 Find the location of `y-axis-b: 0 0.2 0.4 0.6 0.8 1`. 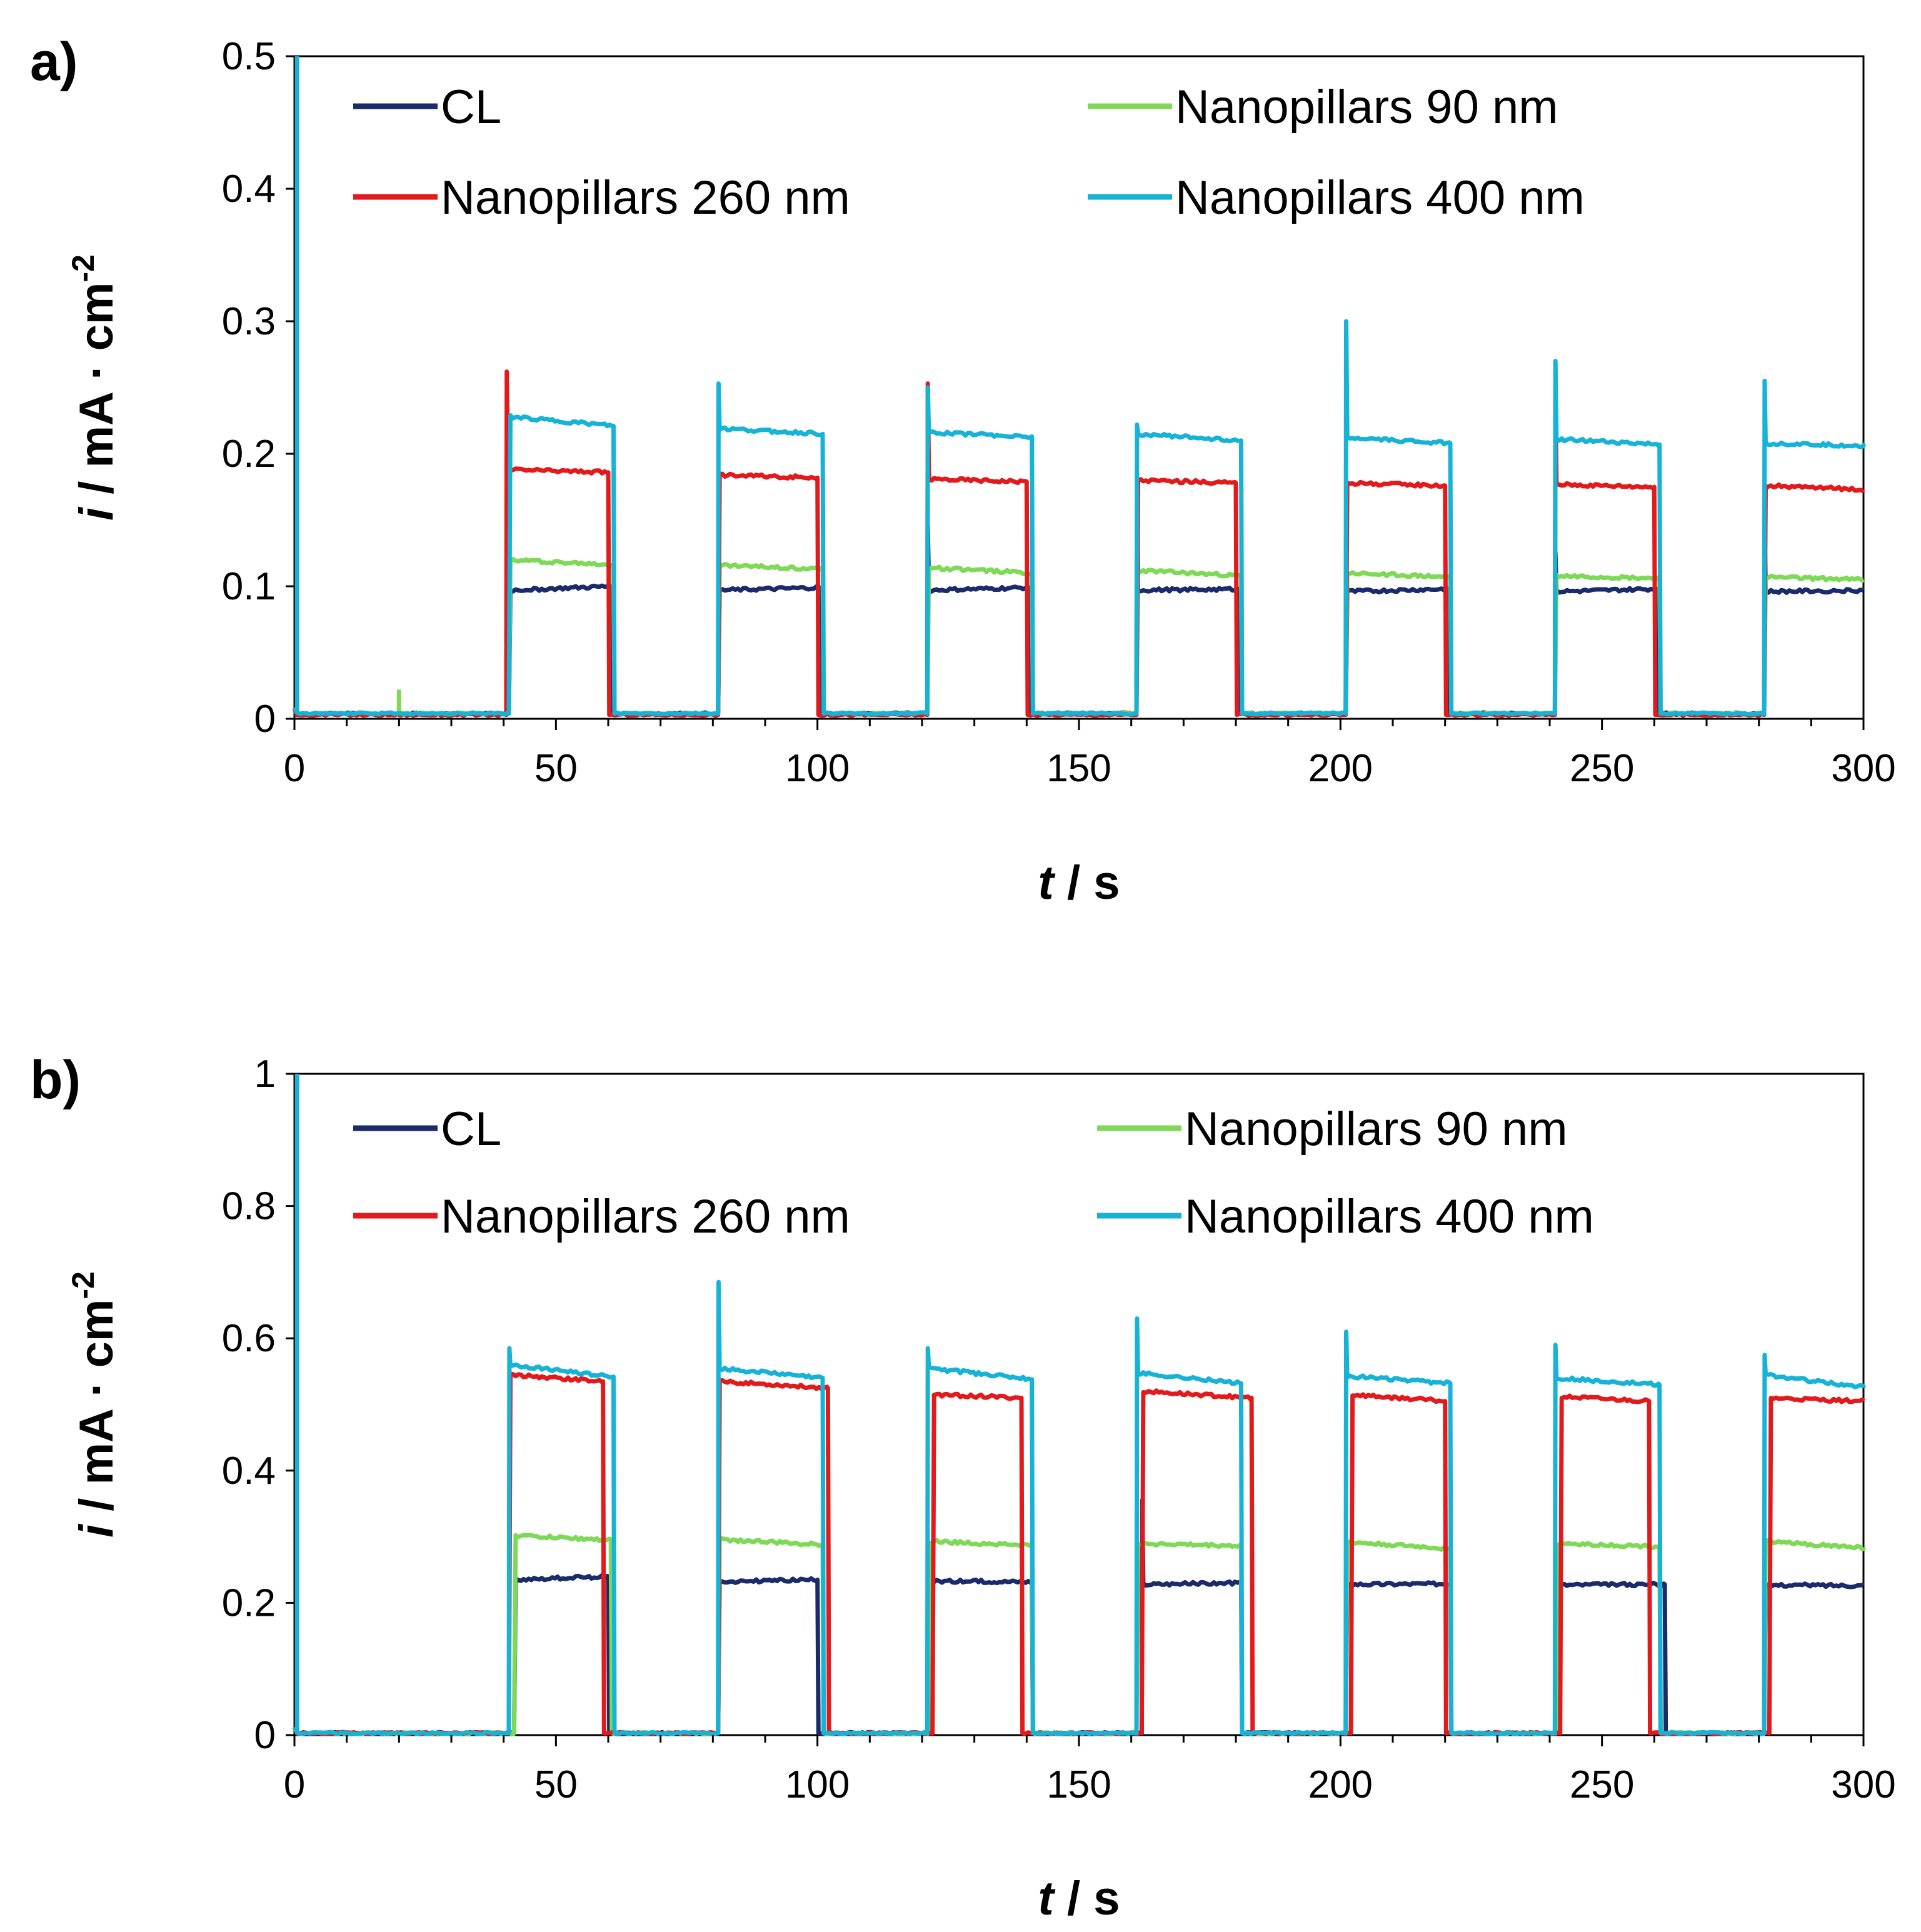

y-axis-b: 0 0.2 0.4 0.6 0.8 1 is located at coordinates (258, 1405).